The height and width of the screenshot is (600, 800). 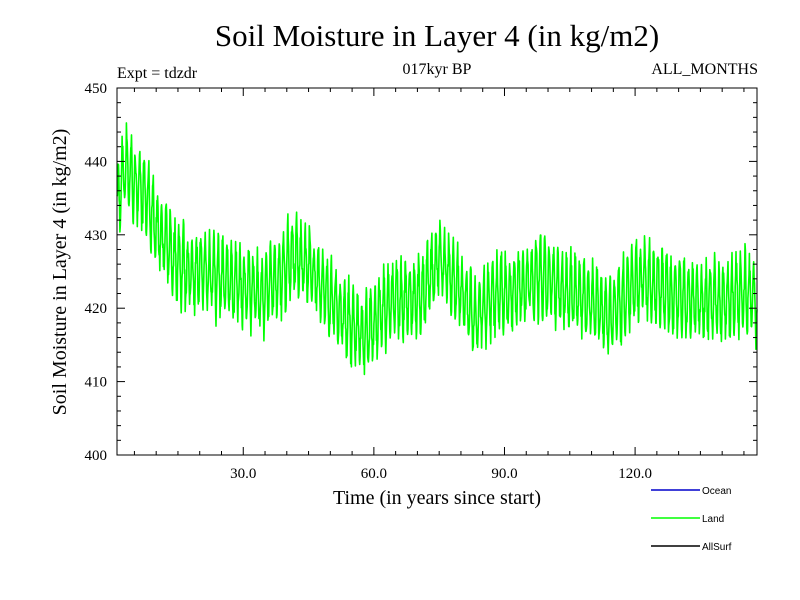 I want to click on y-tick-label: 430, so click(x=96, y=236).